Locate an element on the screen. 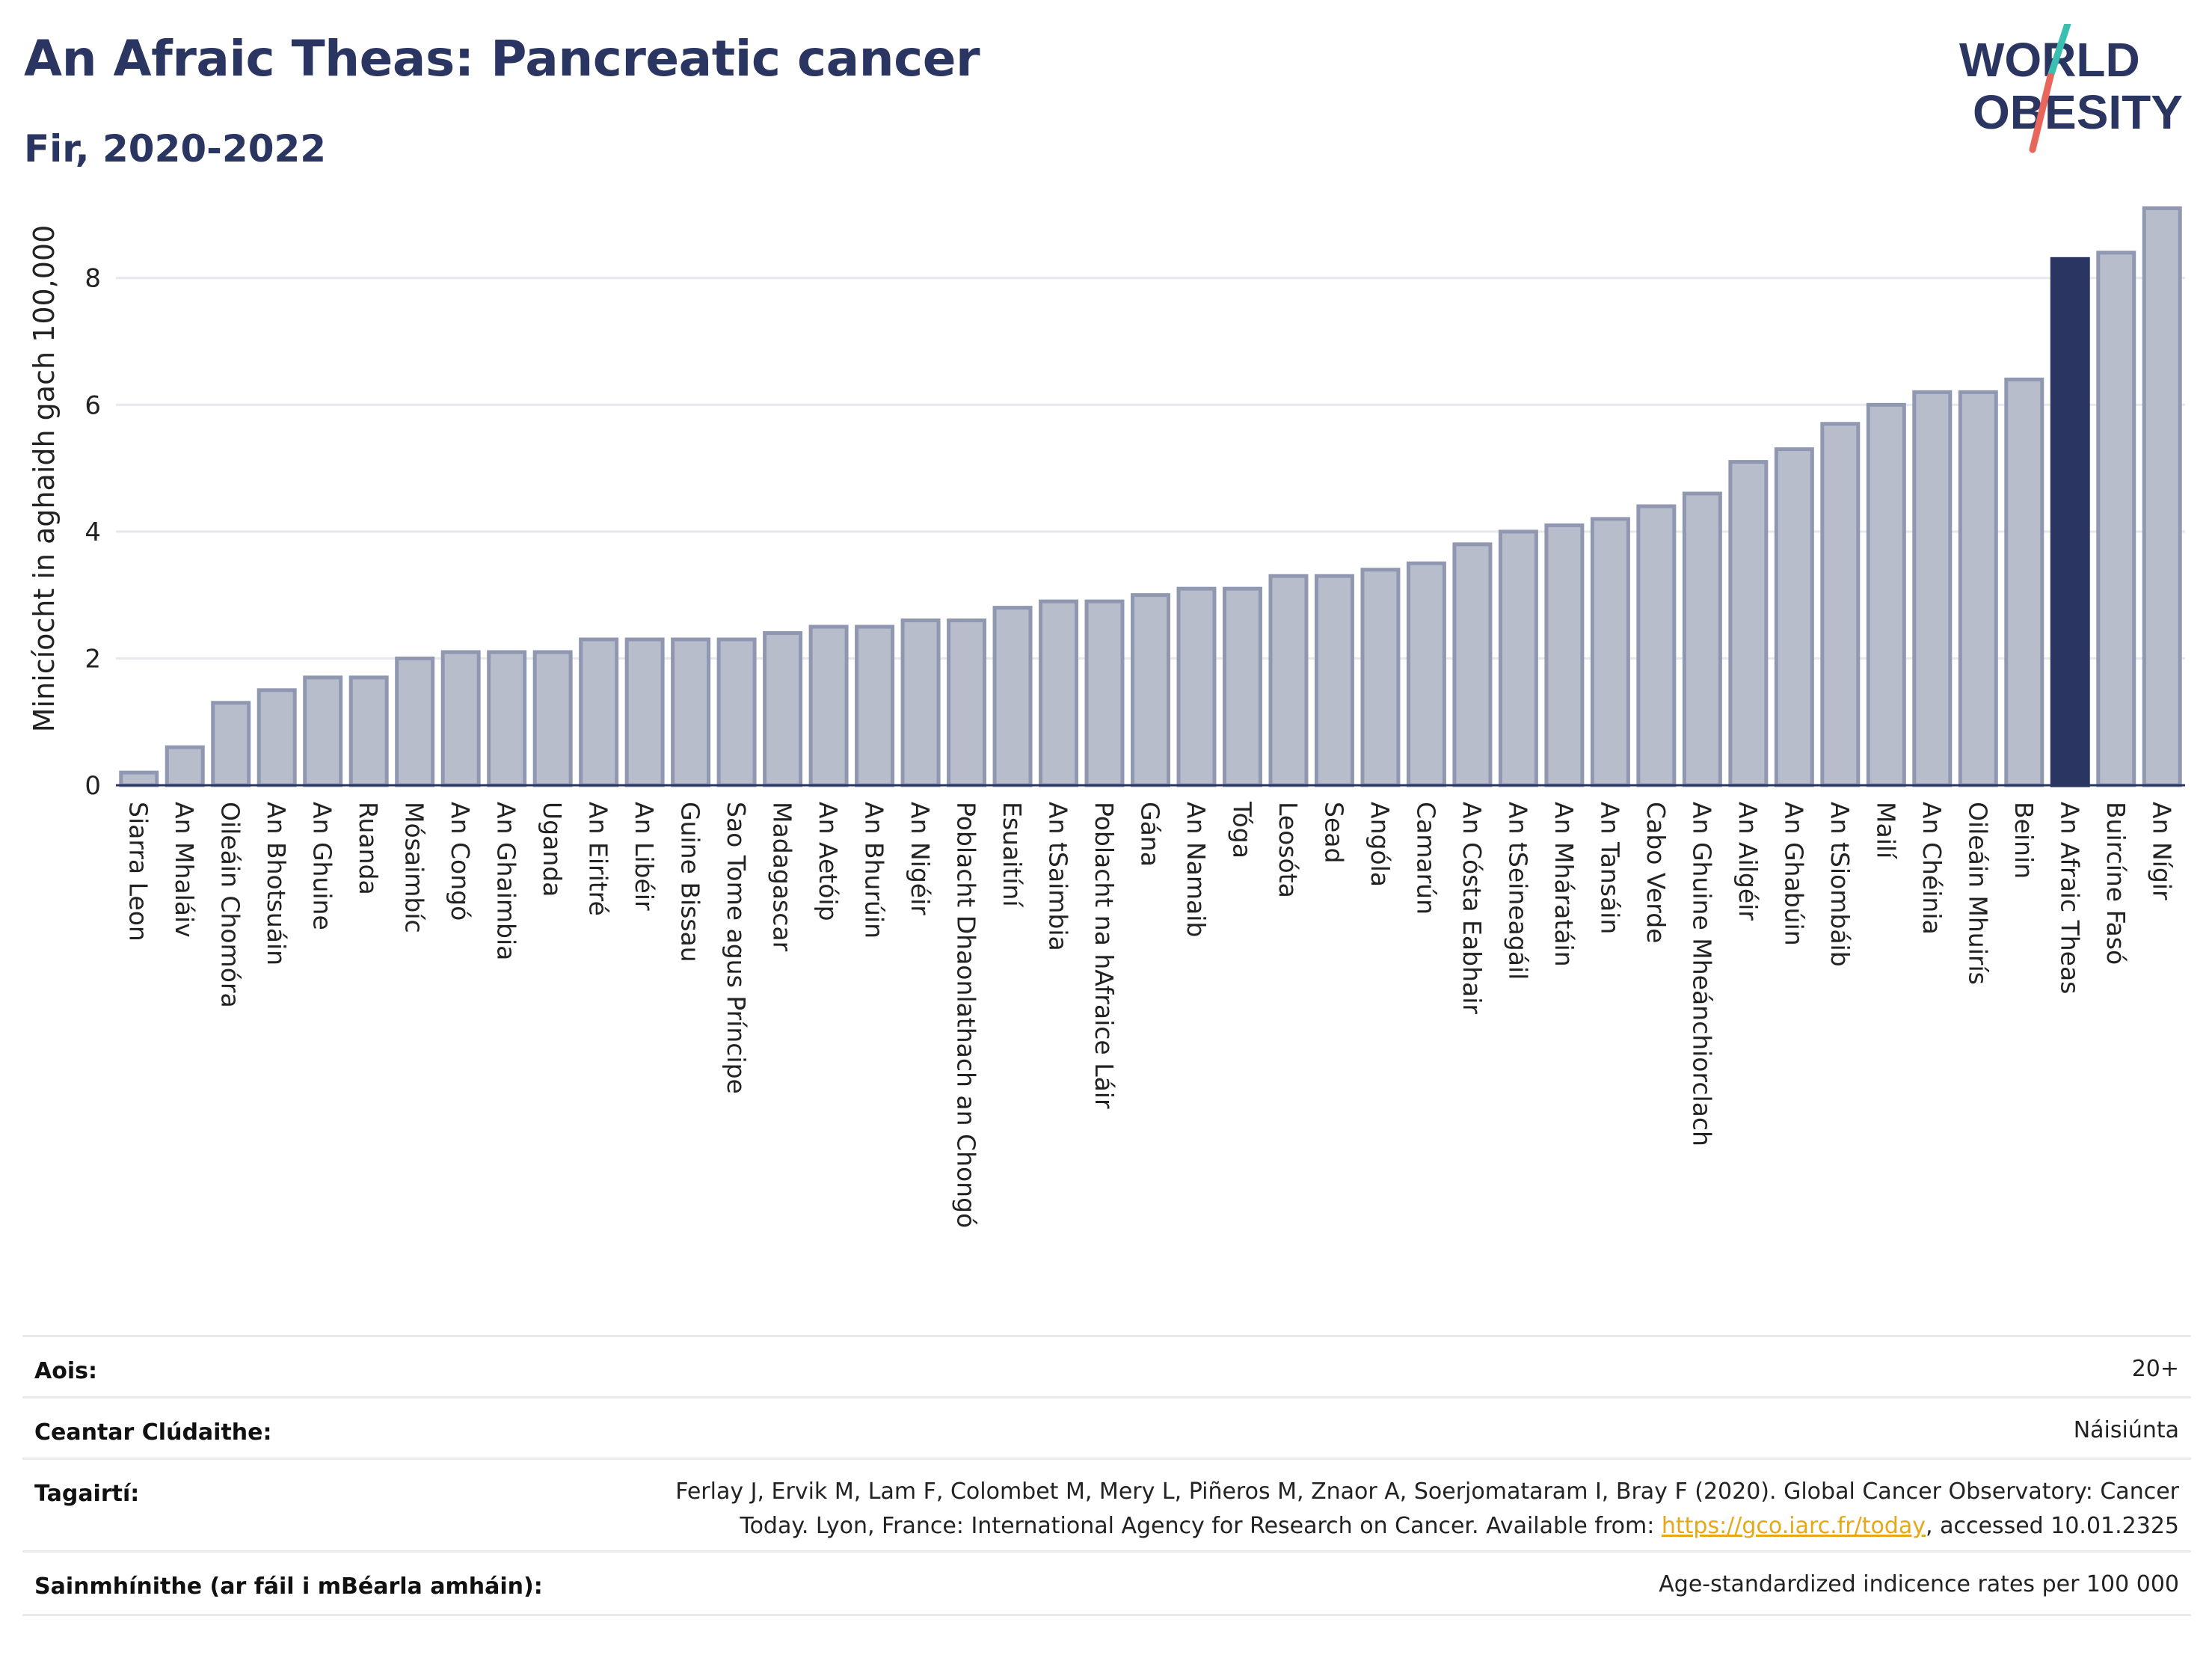 Image resolution: width=2212 pixels, height=1655 pixels. logo-slash-teal is located at coordinates (2059, 52).